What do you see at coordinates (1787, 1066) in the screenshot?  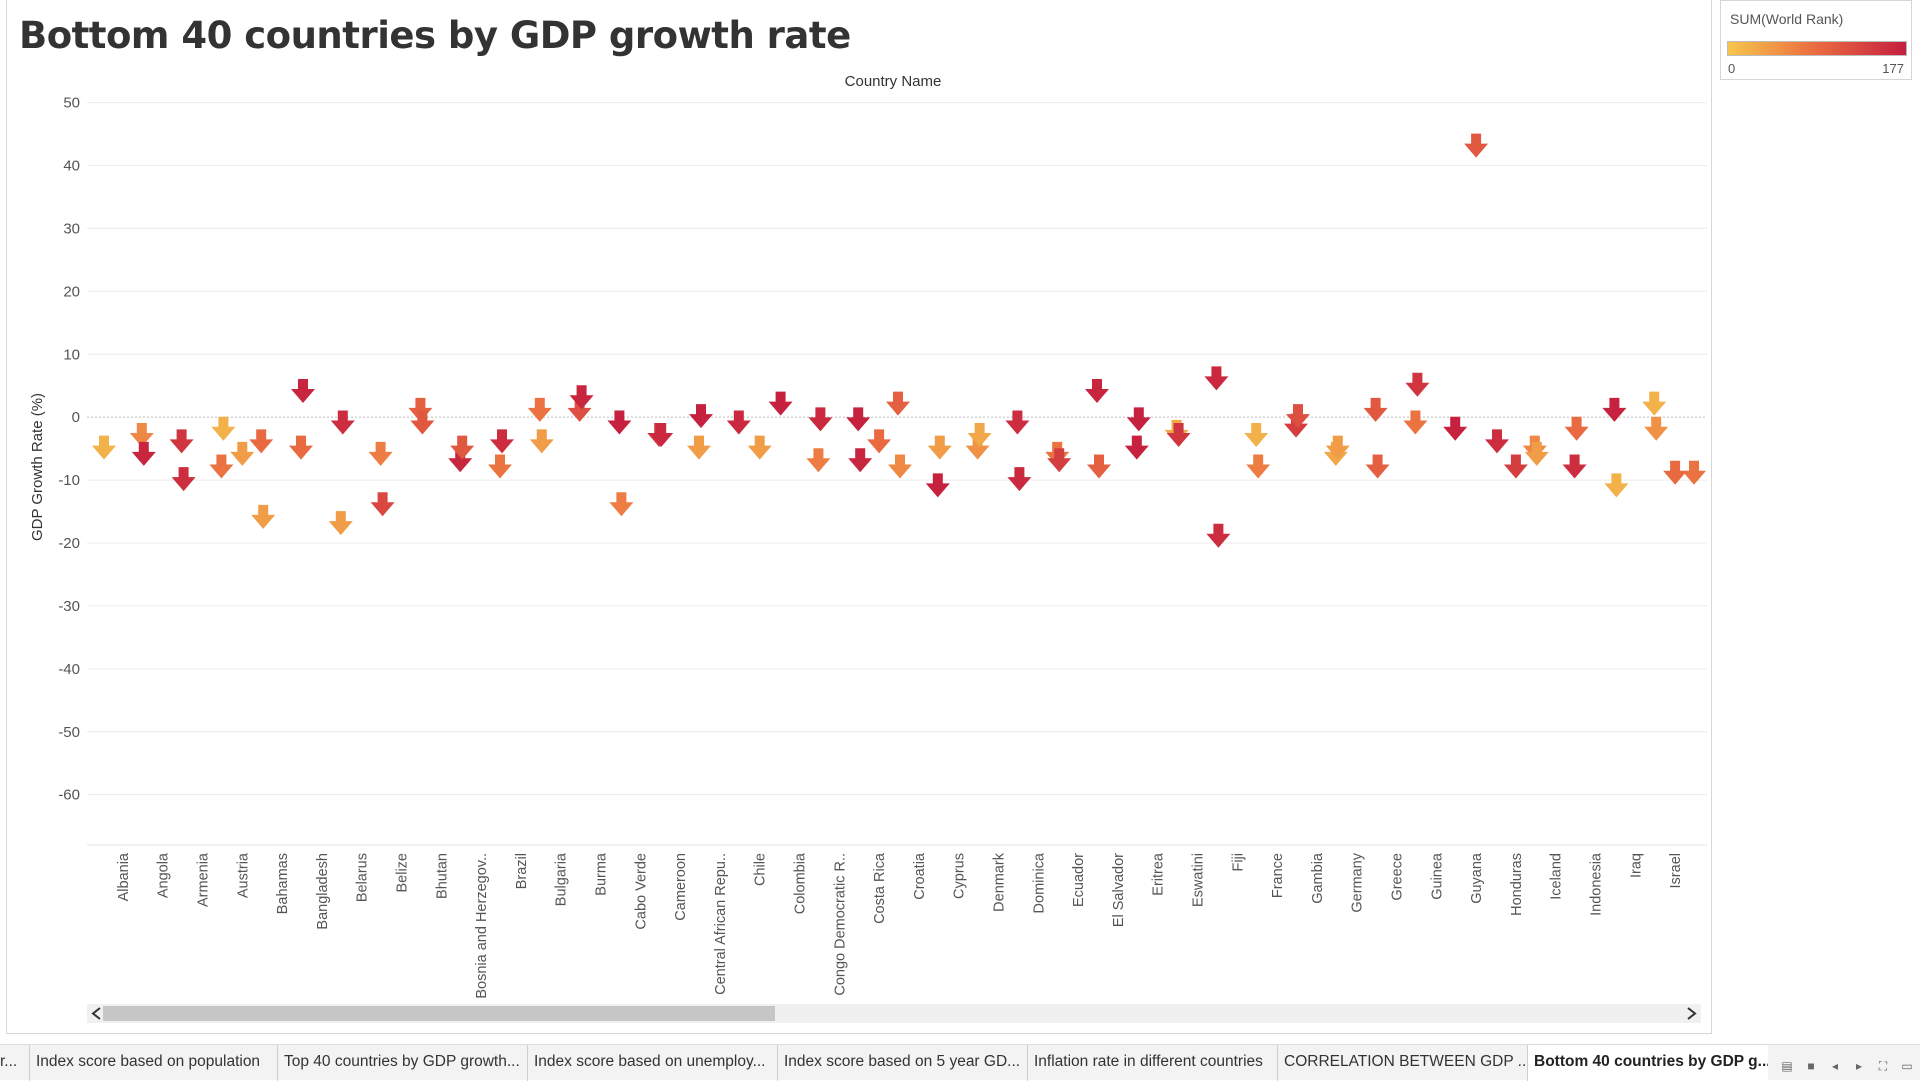 I see `grid-view-icon: ▤` at bounding box center [1787, 1066].